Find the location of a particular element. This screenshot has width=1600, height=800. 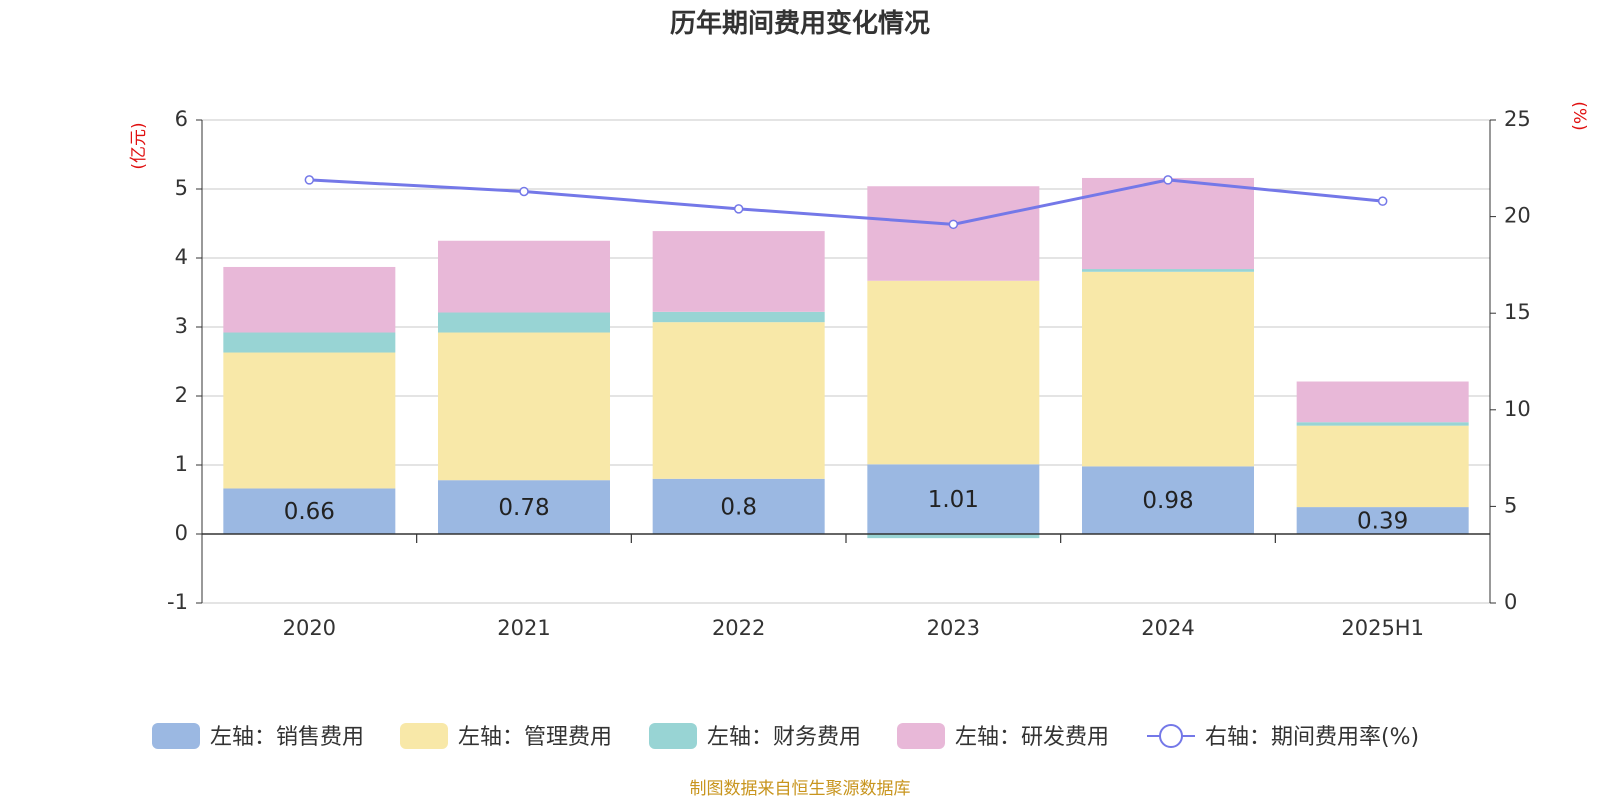

bar-value-label: 0.39 is located at coordinates (1382, 522).